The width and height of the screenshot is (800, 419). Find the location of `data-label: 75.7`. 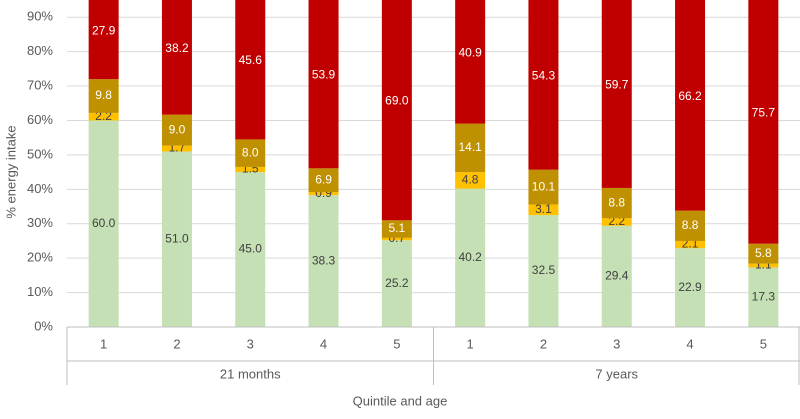

data-label: 75.7 is located at coordinates (764, 113).